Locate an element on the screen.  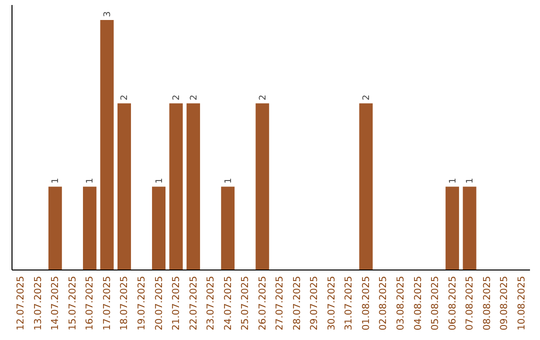
x-tick-label: 17.07.2025 is located at coordinates (107, 303).